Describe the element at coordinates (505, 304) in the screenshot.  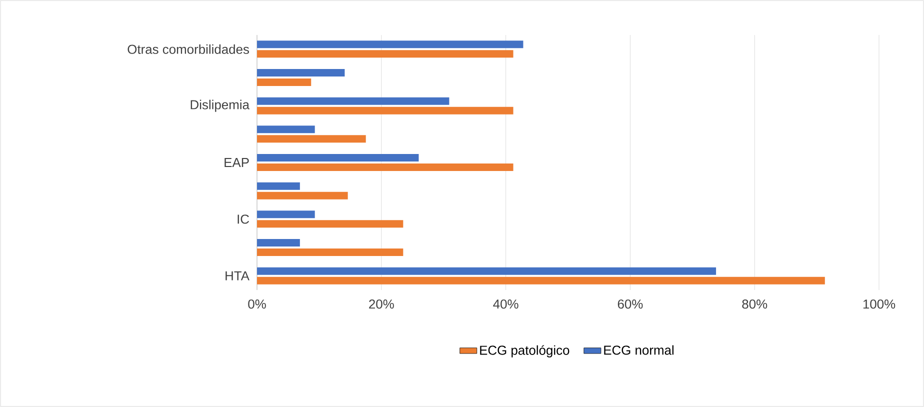
I see `x-tick-label: 40%` at that location.